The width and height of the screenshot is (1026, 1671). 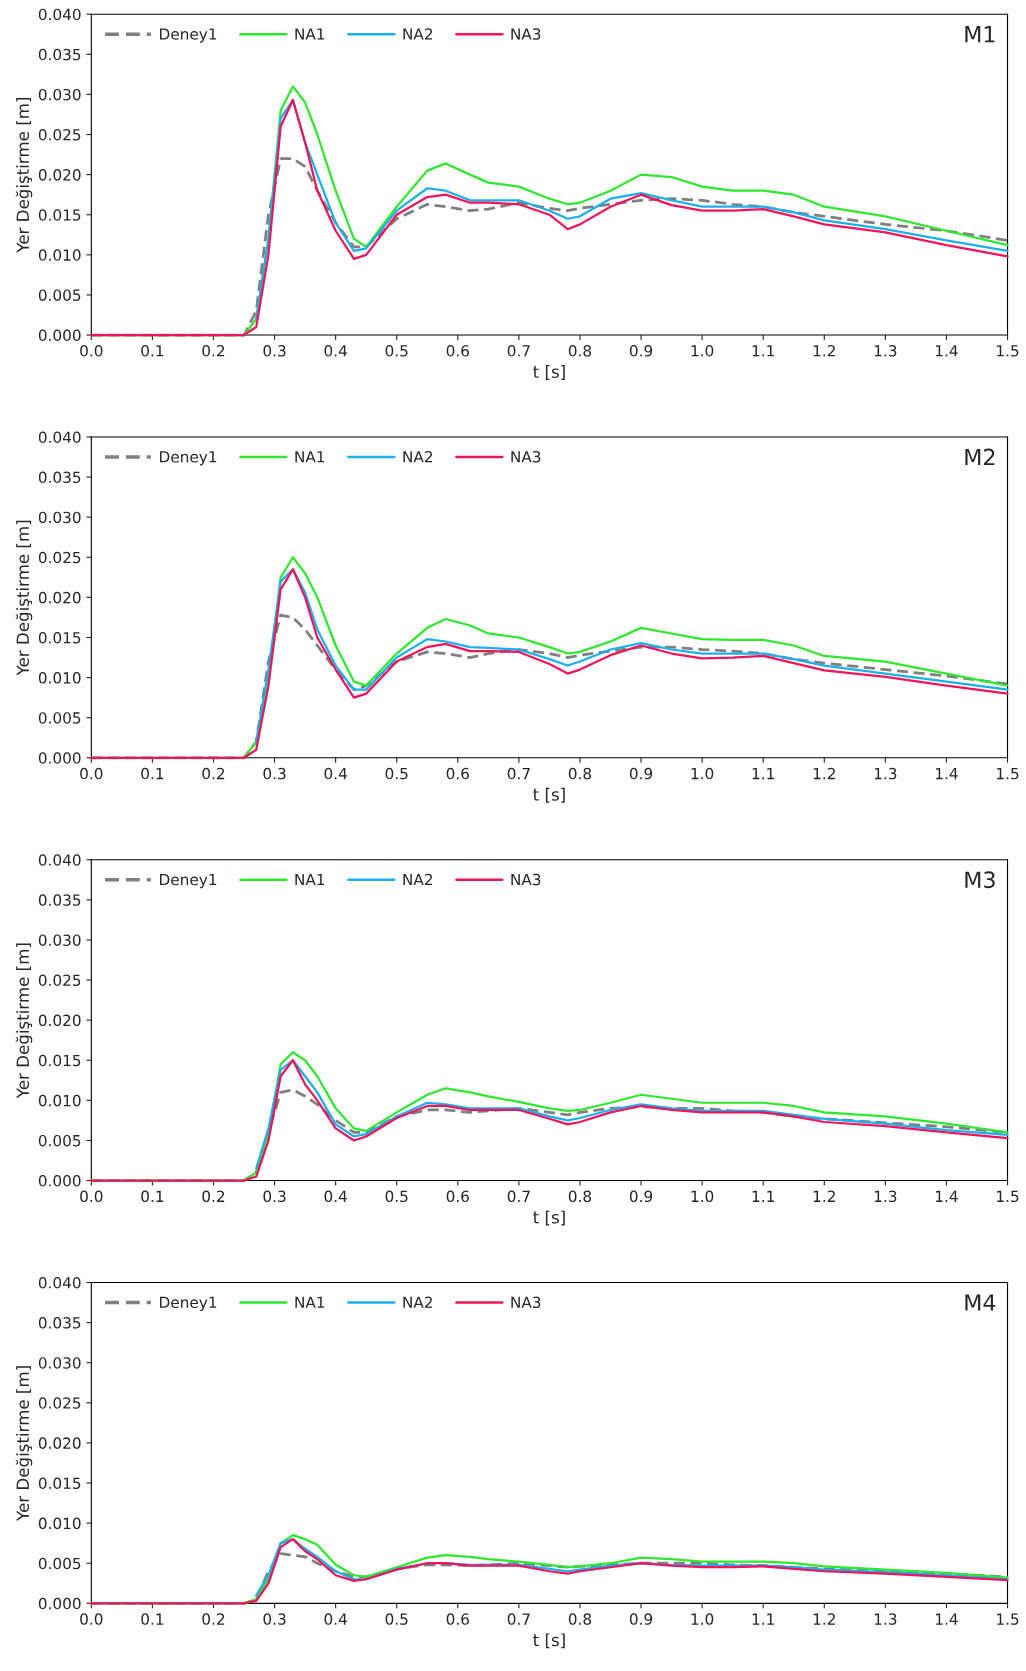 What do you see at coordinates (417, 1302) in the screenshot?
I see `legend-label: NA2` at bounding box center [417, 1302].